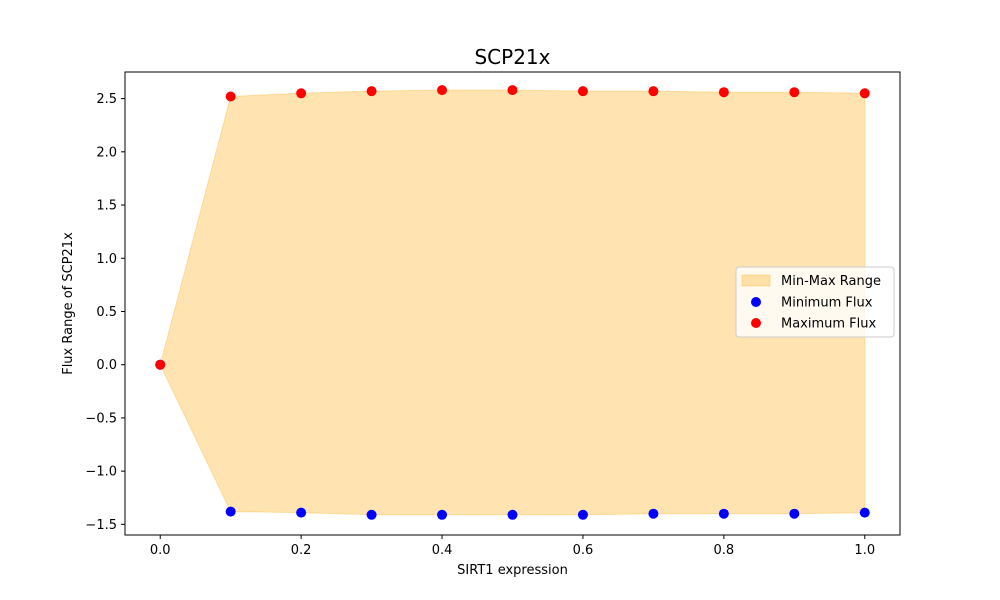 Image resolution: width=1000 pixels, height=600 pixels. I want to click on legend-frame, so click(815, 302).